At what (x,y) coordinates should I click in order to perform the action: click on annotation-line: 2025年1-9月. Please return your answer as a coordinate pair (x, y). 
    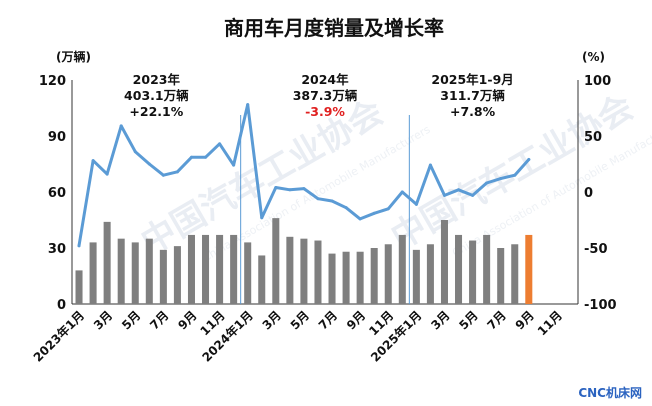
    Looking at the image, I should click on (472, 79).